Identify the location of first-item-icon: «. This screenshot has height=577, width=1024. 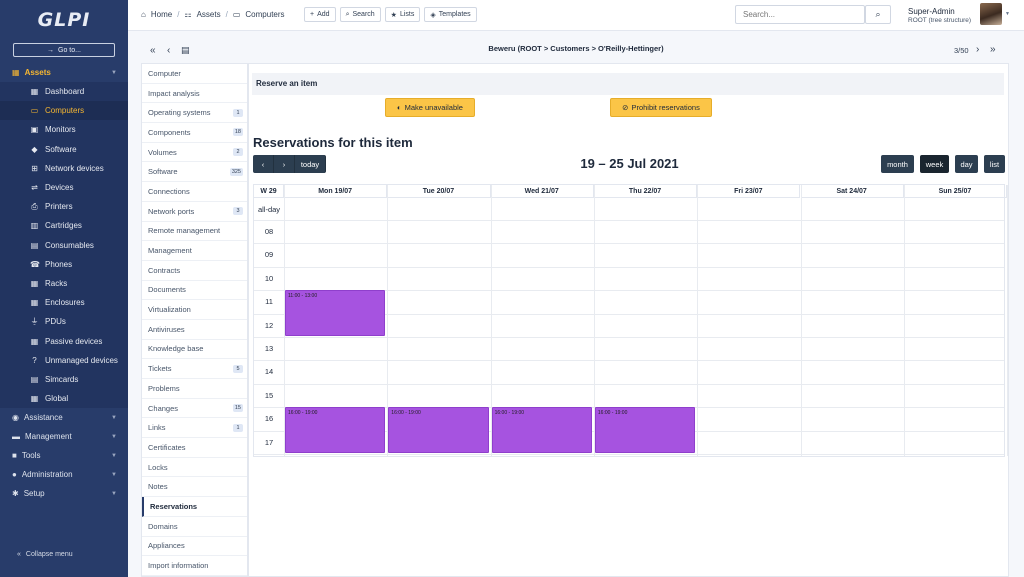
(153, 50).